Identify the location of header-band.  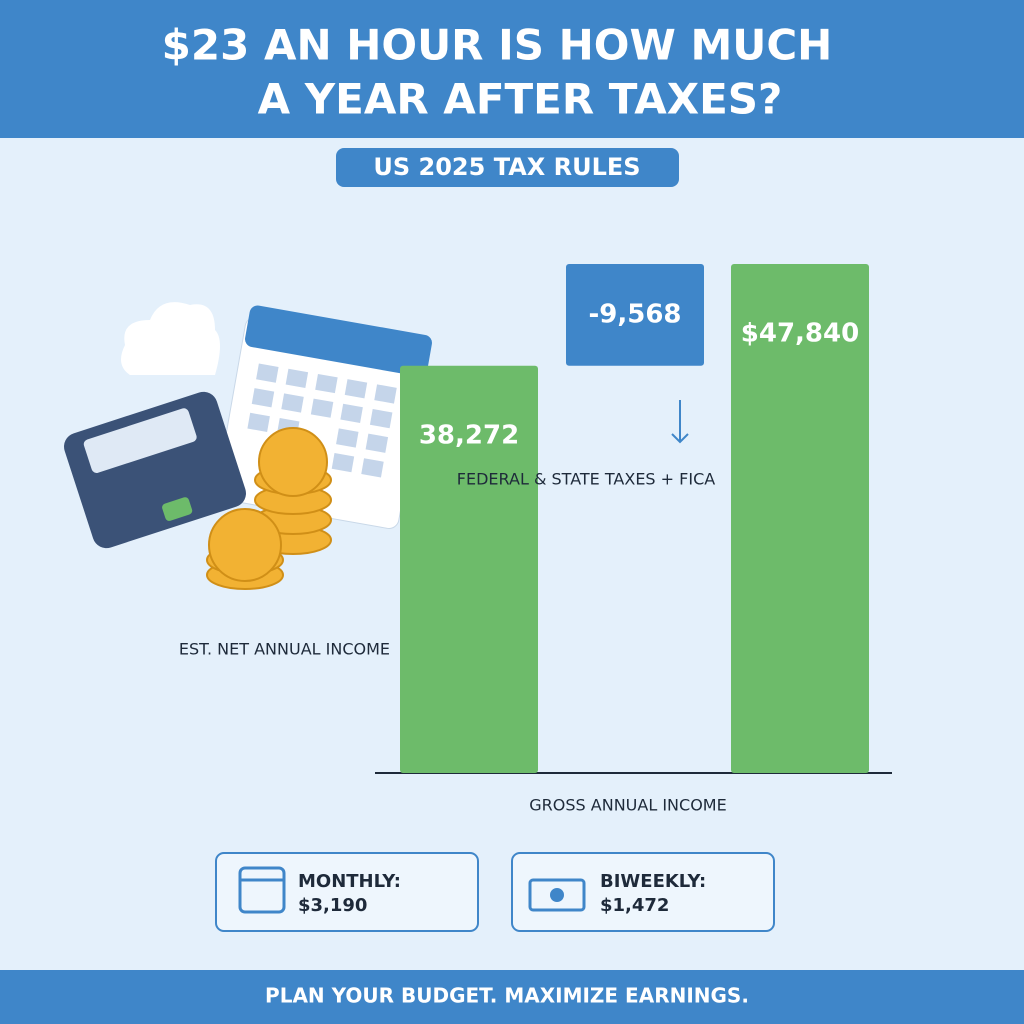
(512, 69).